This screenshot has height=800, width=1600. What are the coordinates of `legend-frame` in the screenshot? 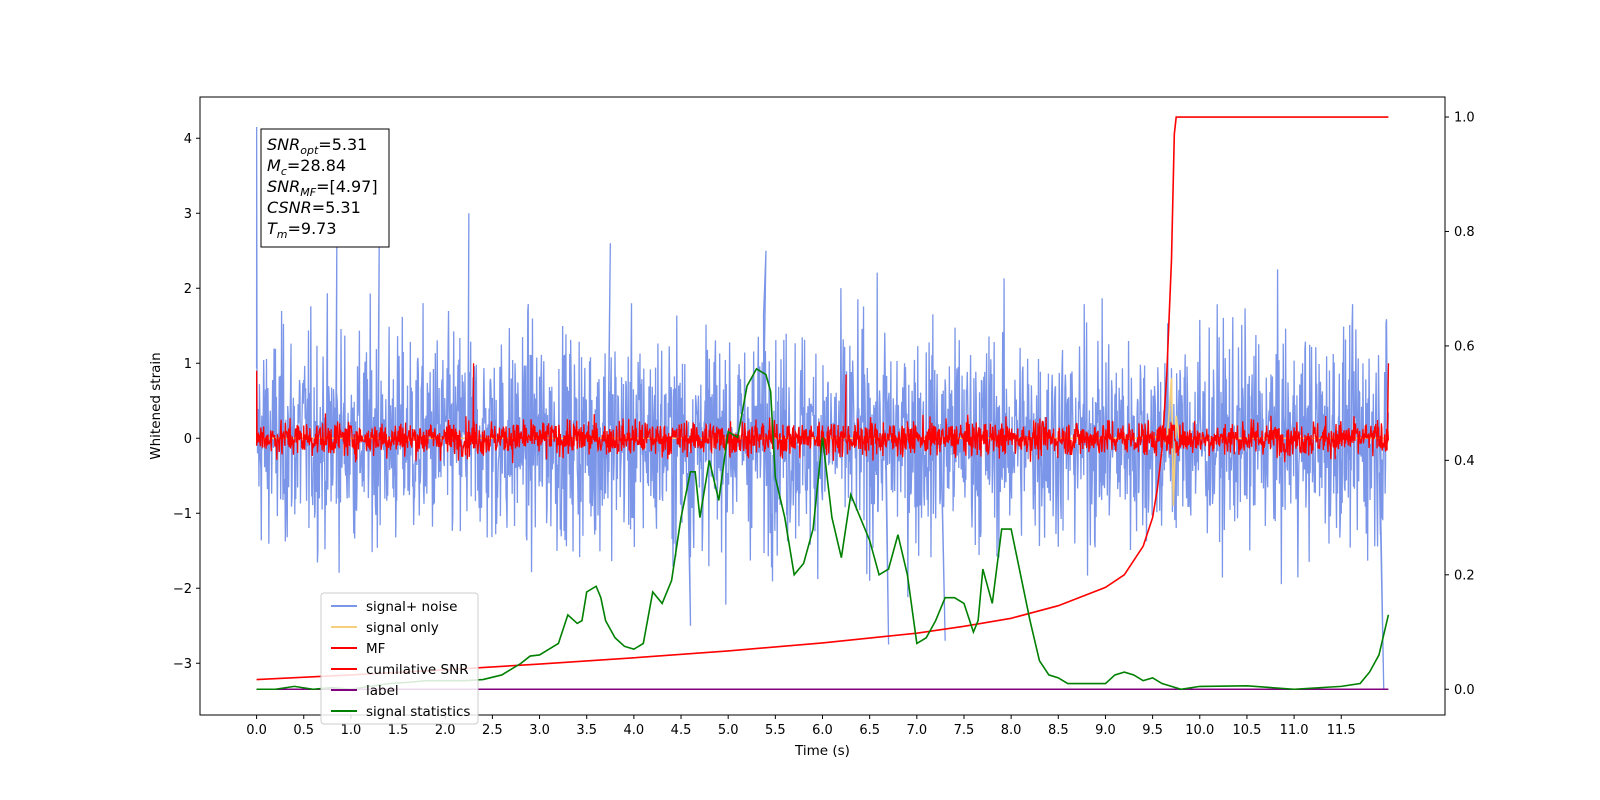 It's located at (399, 658).